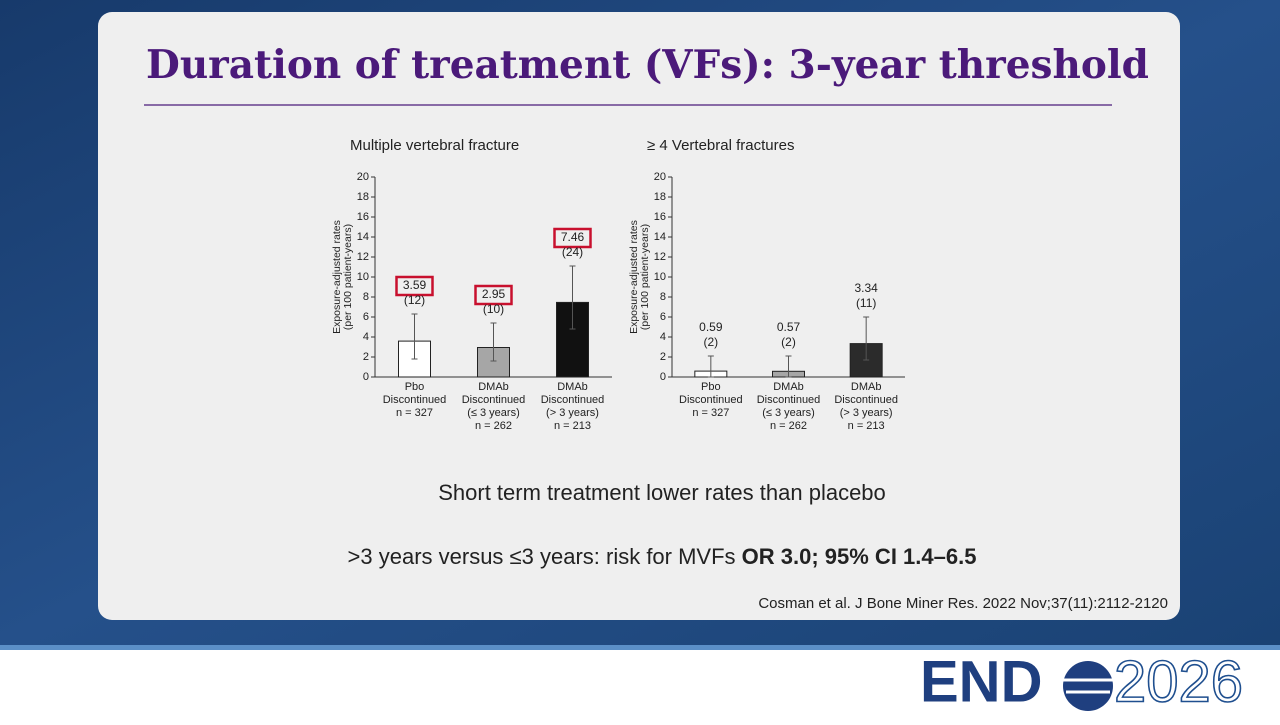 Image resolution: width=1280 pixels, height=725 pixels. I want to click on logo-text: END, so click(981, 681).